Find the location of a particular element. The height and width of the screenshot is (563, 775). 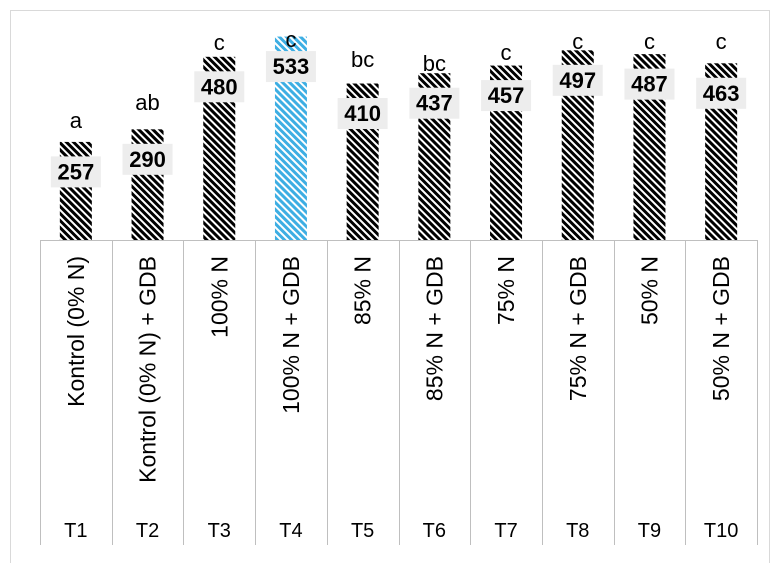

category-description-label: 50% N + GDB is located at coordinates (721, 328).